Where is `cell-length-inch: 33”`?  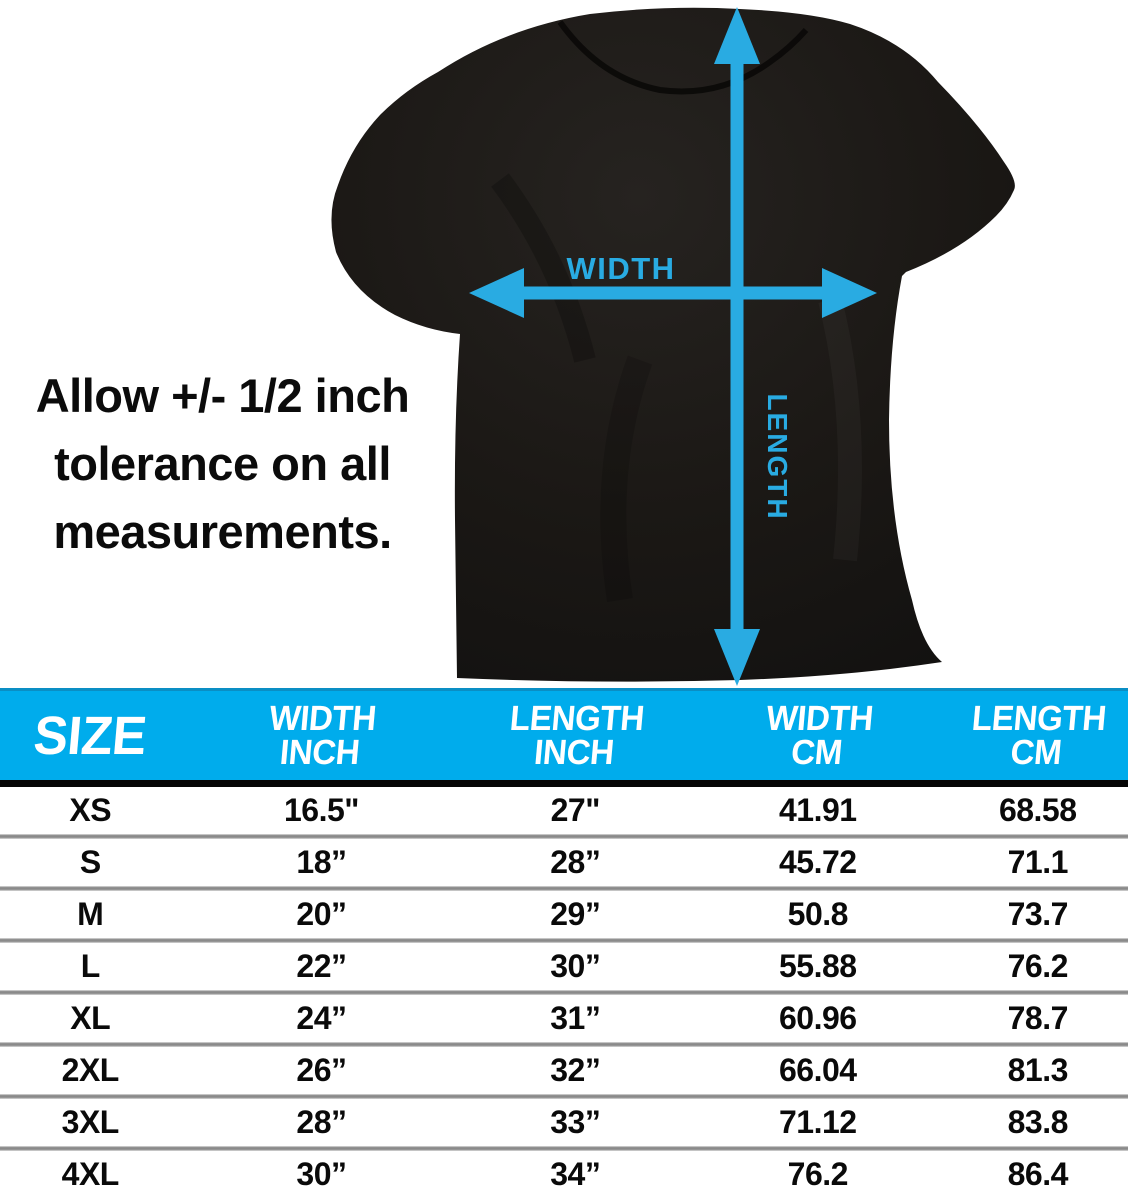 cell-length-inch: 33” is located at coordinates (575, 1122).